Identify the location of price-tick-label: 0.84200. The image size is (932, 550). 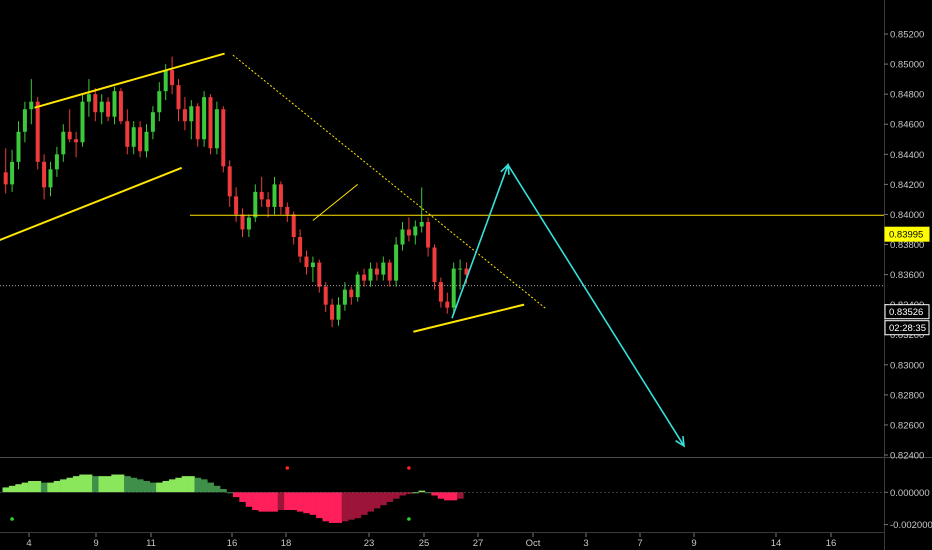
(907, 185).